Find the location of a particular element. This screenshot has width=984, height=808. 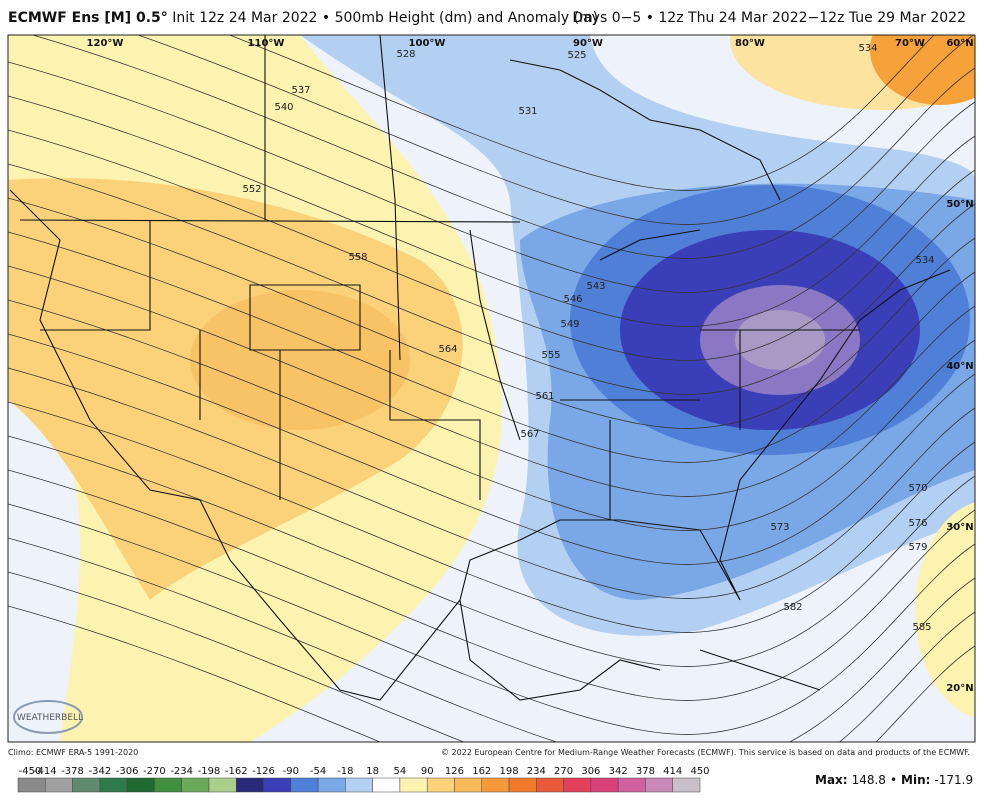

lon-label: 60°N is located at coordinates (959, 43).